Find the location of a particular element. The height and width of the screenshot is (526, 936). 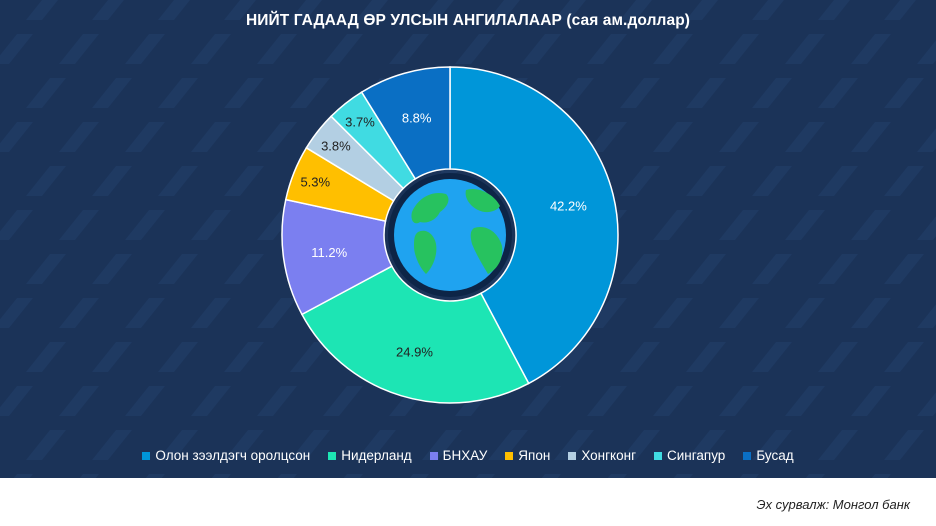

legend-label: БНХАУ is located at coordinates (465, 455).